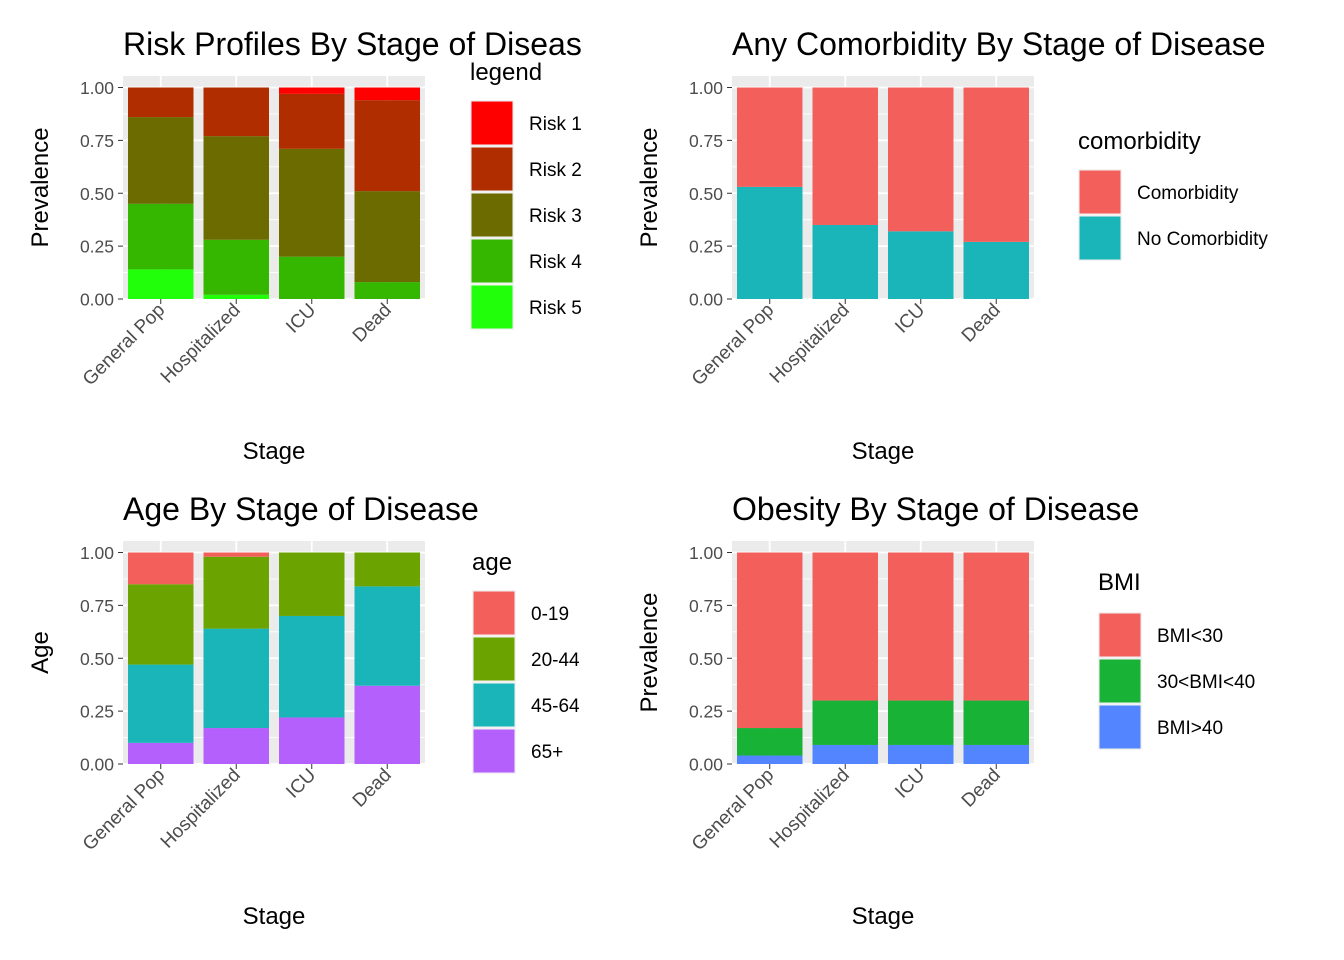 This screenshot has width=1344, height=960. I want to click on bar-segment-20-44-general-pop, so click(161, 624).